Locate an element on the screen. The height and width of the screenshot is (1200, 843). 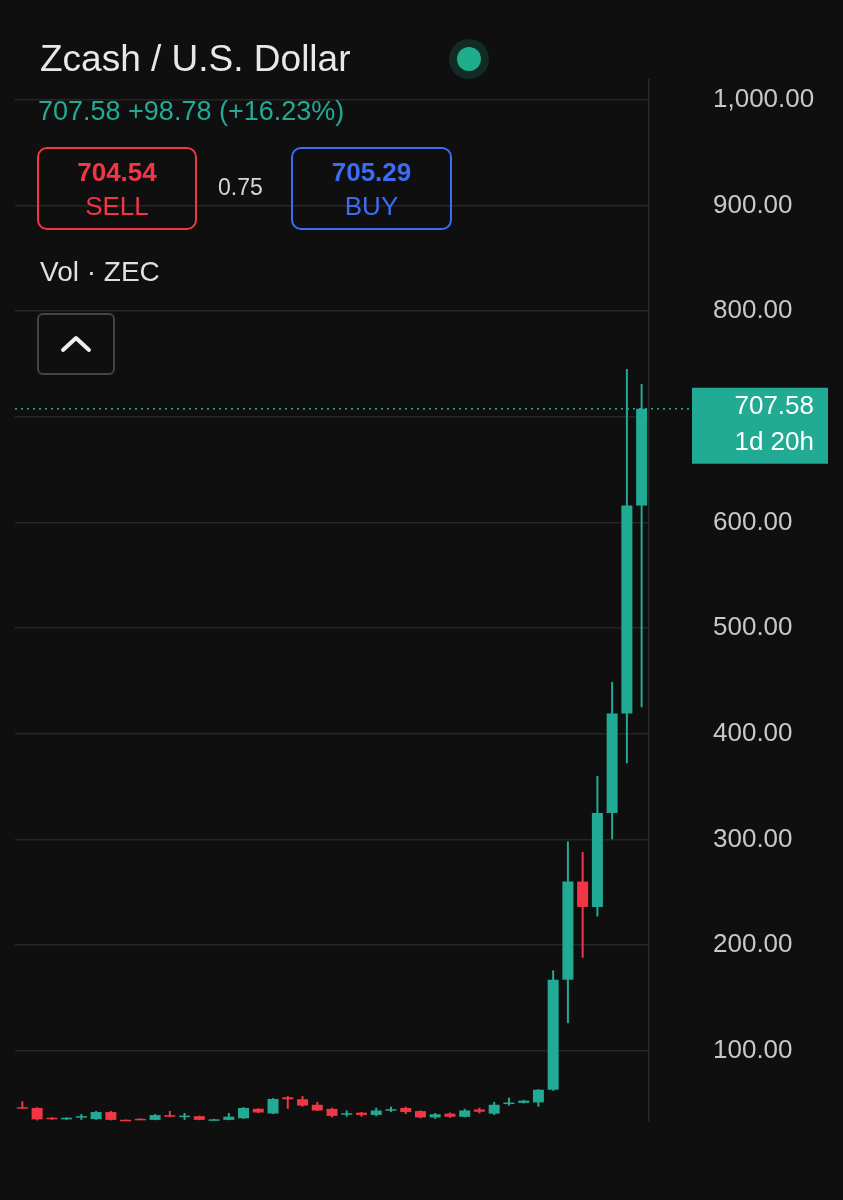
y-tick-label: 800.00 is located at coordinates (753, 309).